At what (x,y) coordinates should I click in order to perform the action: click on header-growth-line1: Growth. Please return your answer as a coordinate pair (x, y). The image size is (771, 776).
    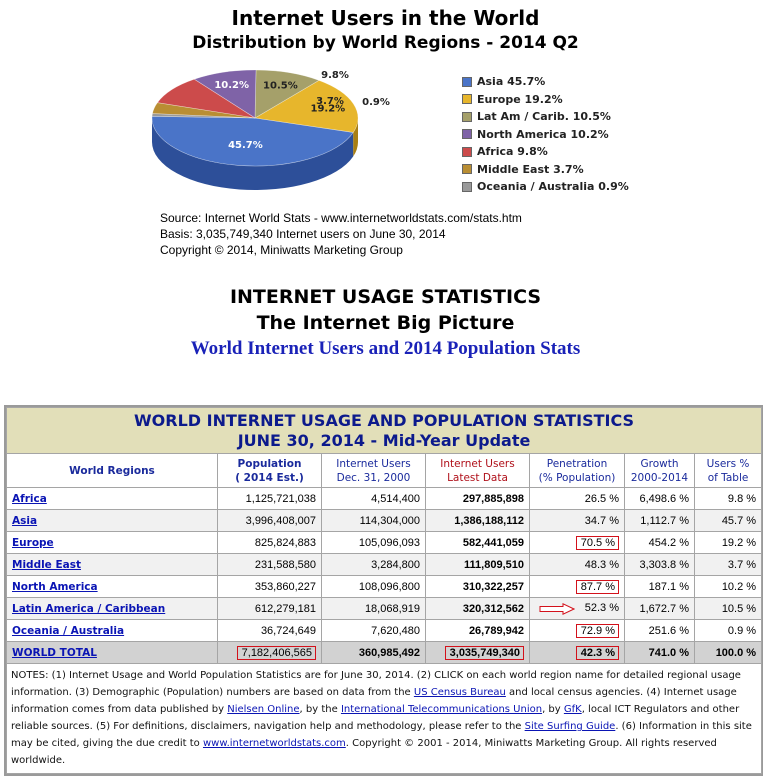
    Looking at the image, I should click on (659, 463).